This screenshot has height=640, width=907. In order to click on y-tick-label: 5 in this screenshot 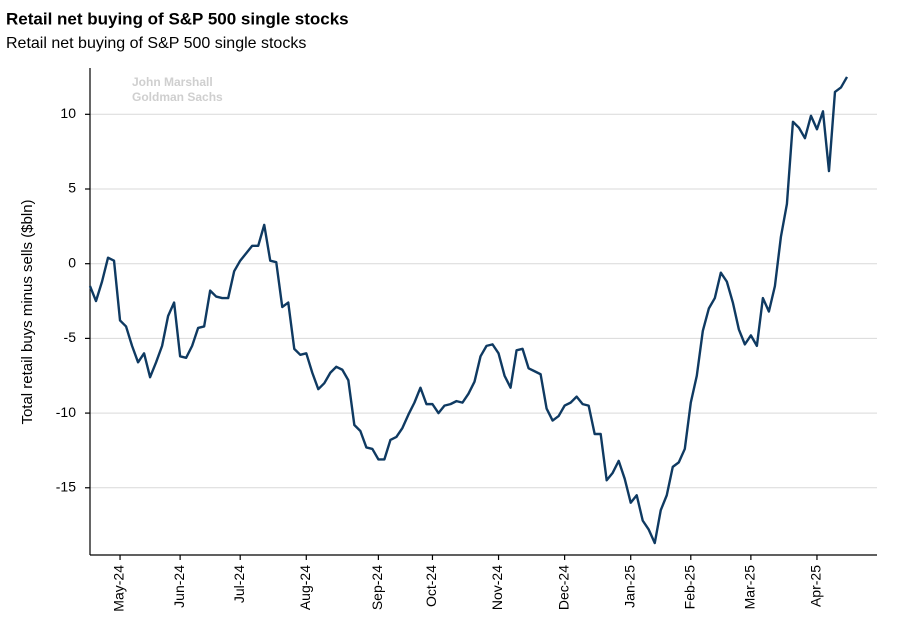, I will do `click(72, 188)`.